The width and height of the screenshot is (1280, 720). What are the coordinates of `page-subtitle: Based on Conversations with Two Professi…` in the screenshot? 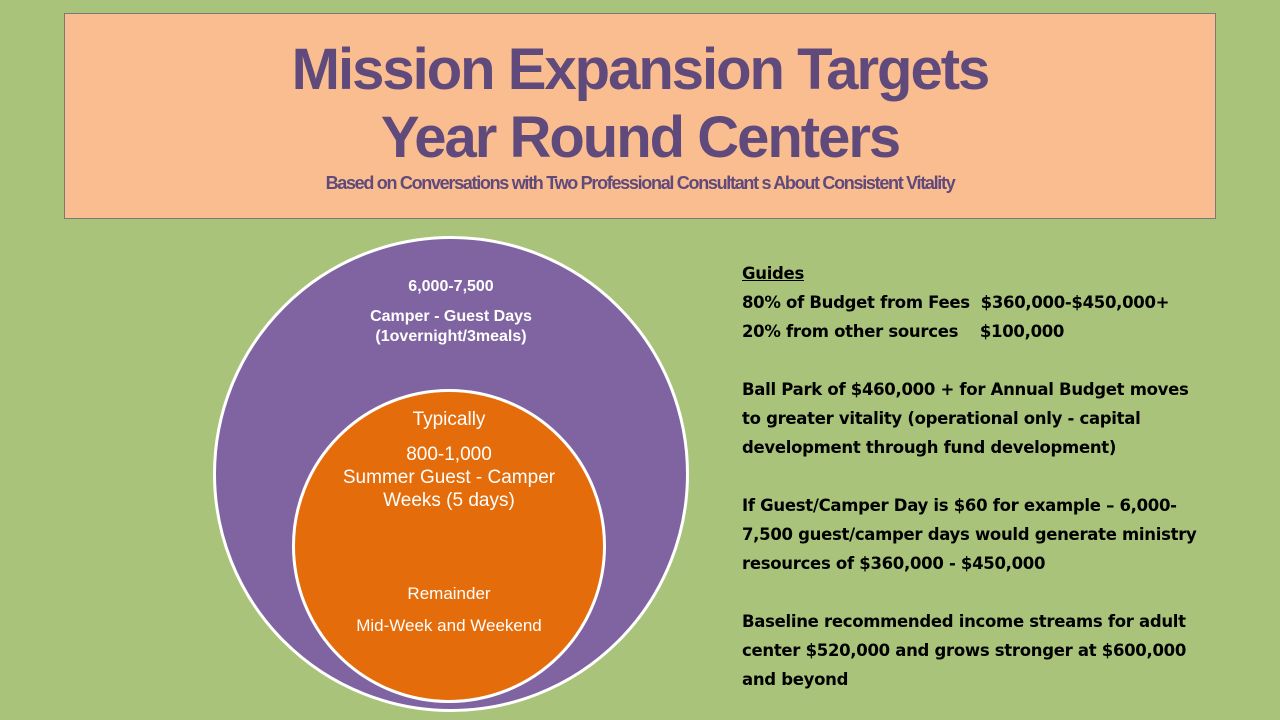 It's located at (640, 183).